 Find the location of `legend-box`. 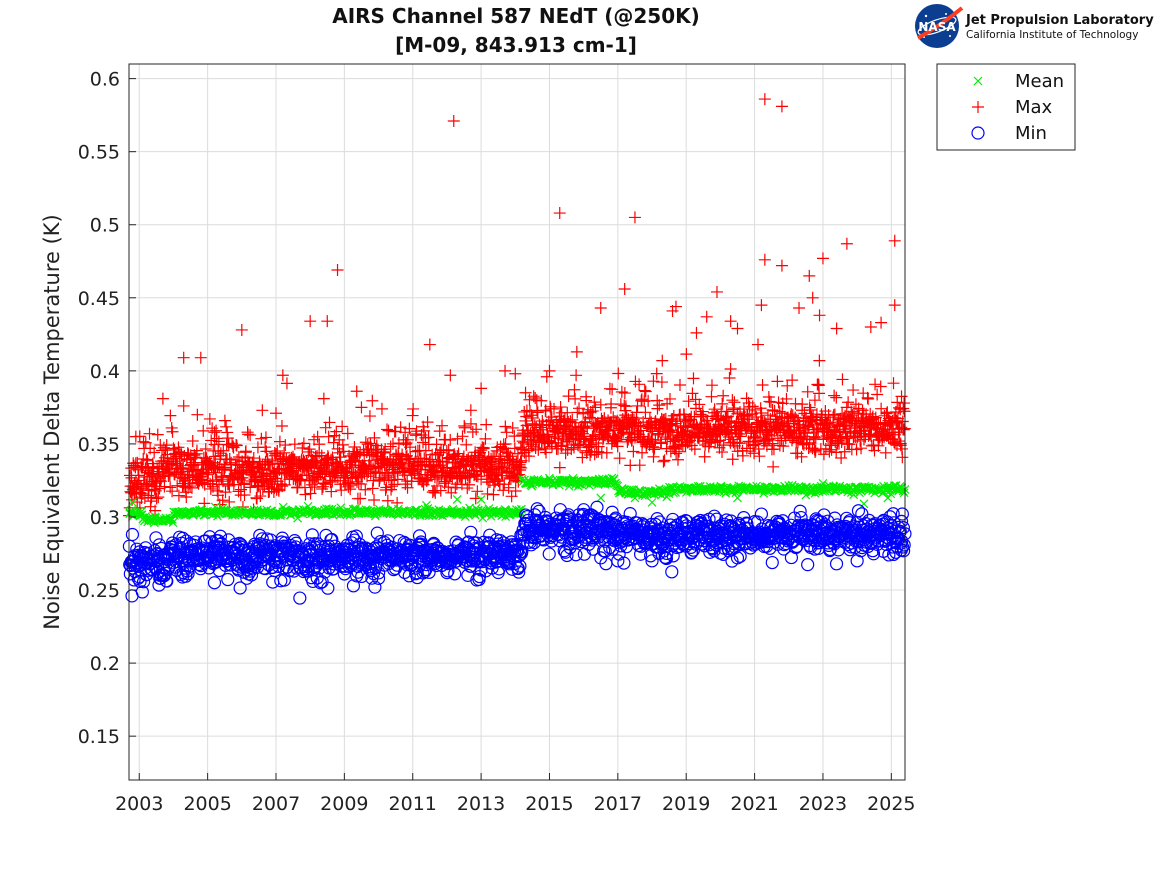

legend-box is located at coordinates (1006, 107).